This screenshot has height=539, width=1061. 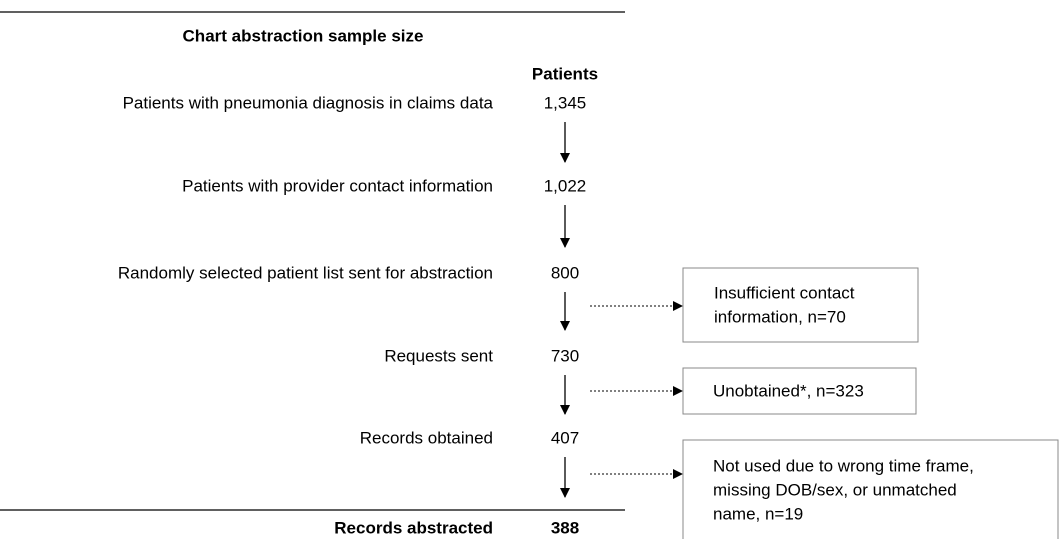 I want to click on exclusion-text: information, n=70, so click(x=780, y=316).